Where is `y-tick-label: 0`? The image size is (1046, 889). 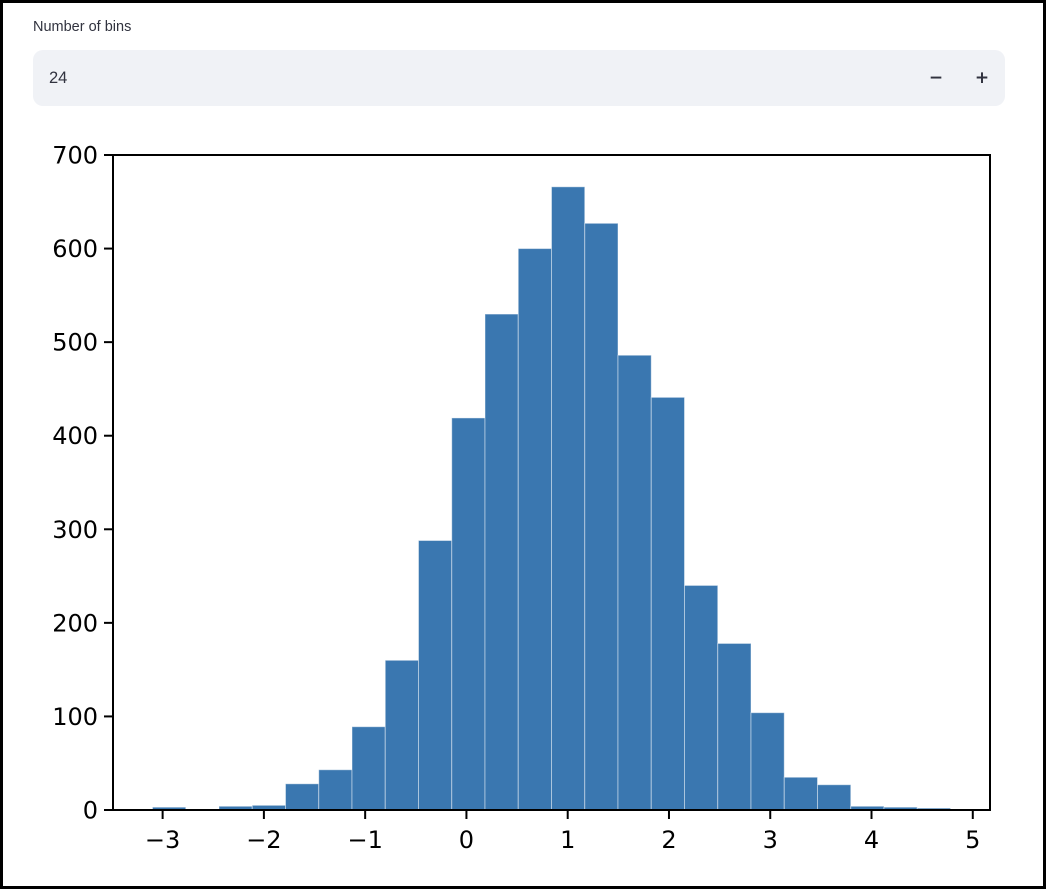 y-tick-label: 0 is located at coordinates (90, 811).